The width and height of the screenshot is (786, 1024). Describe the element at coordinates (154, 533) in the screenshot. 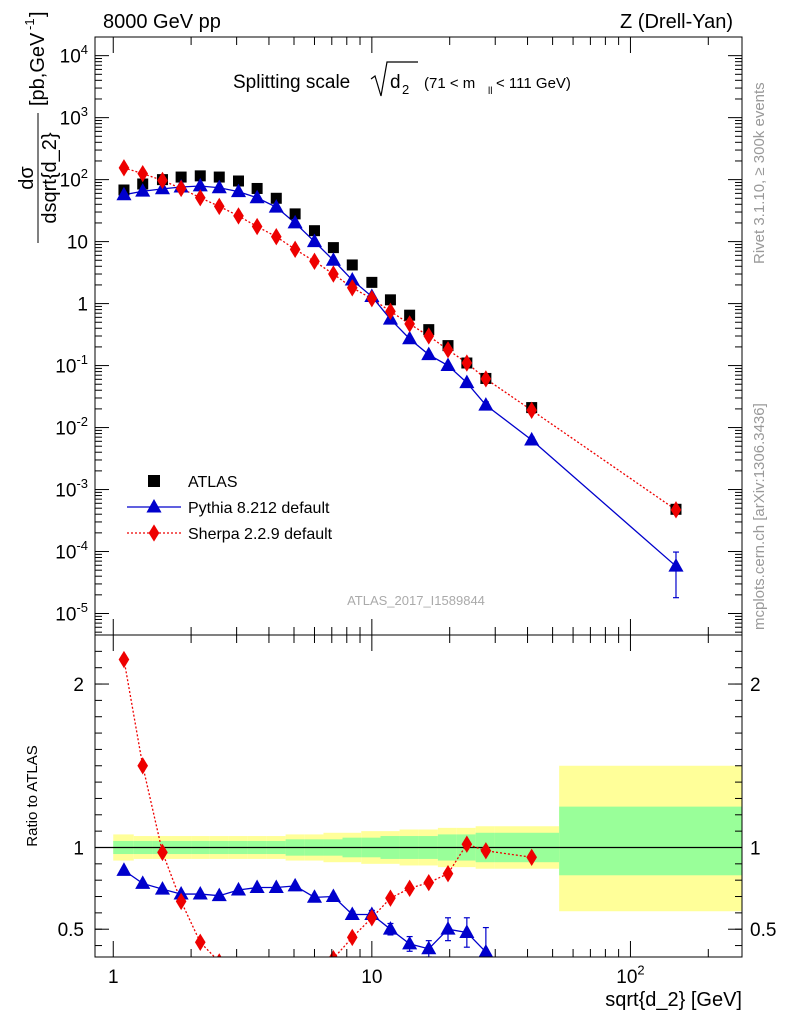

I see `legend-sherpa-marker` at that location.